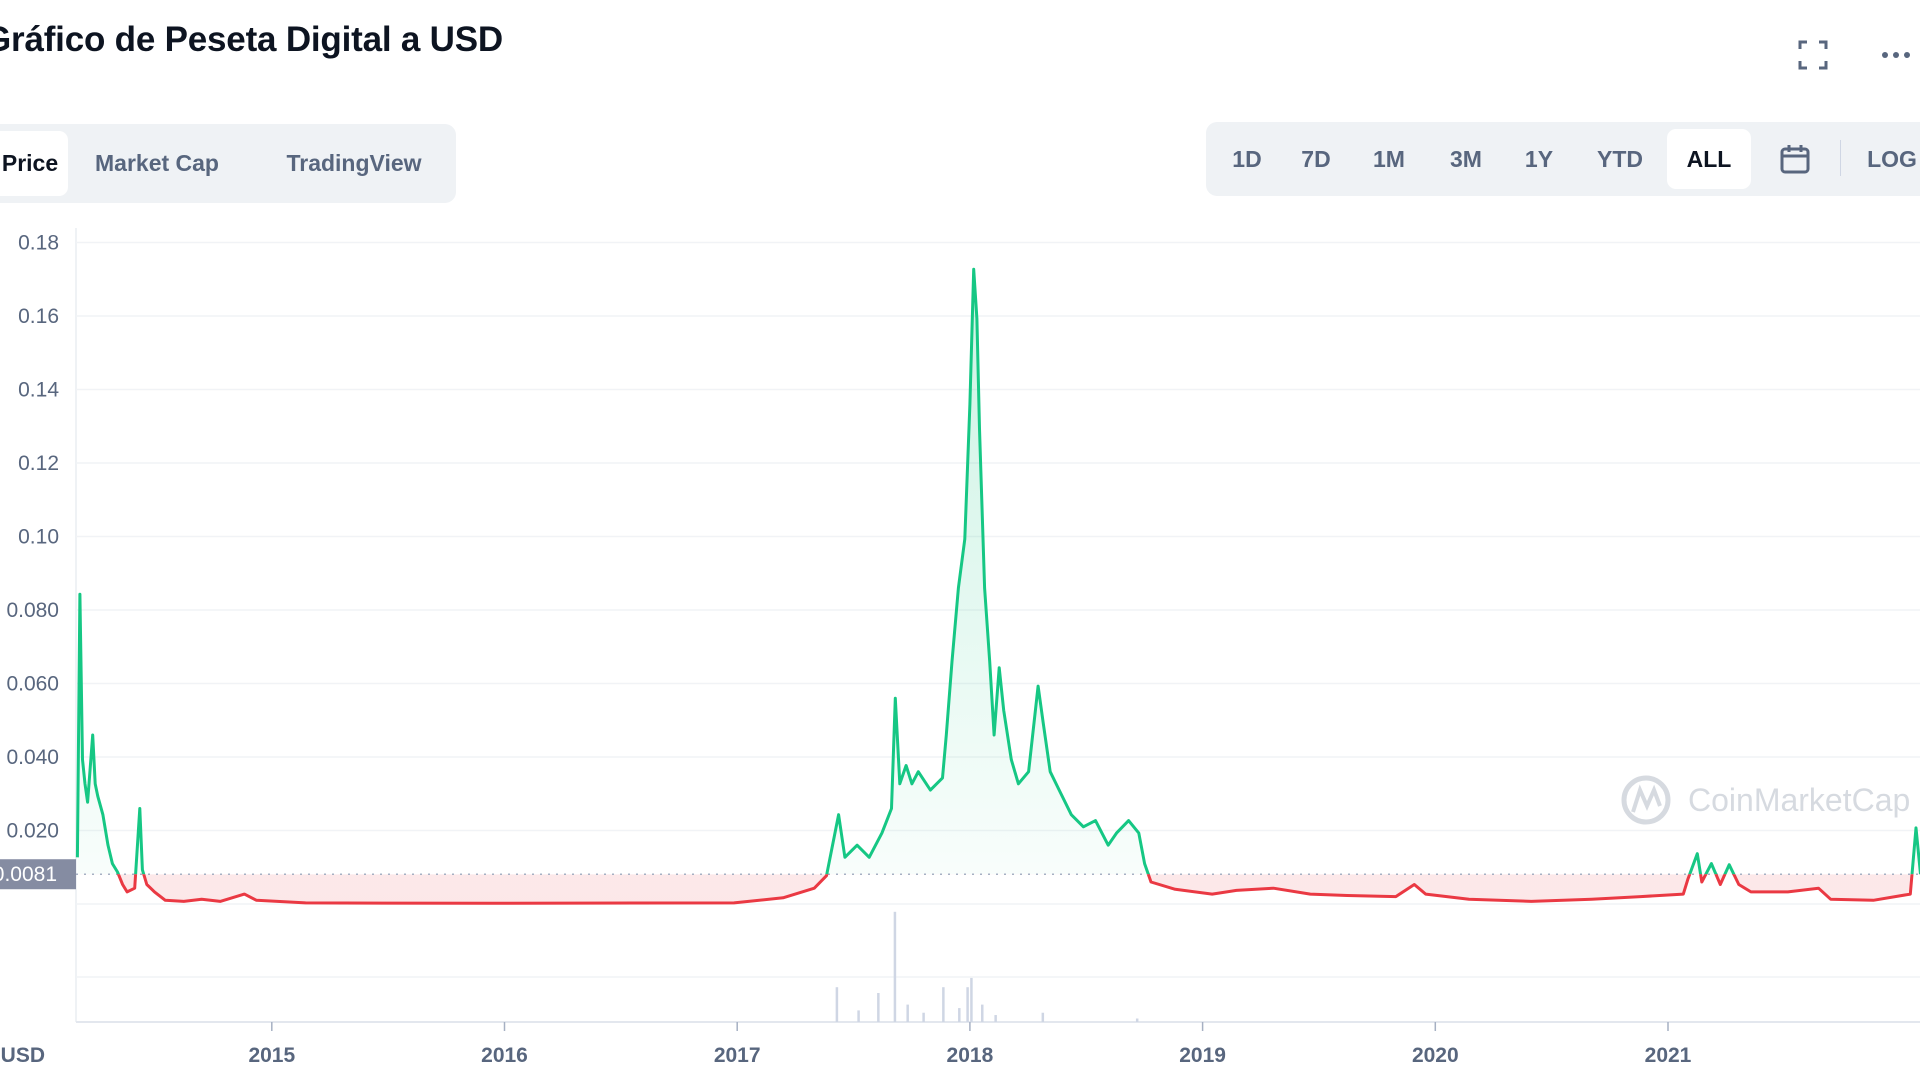  I want to click on range-all: ALL, so click(1709, 159).